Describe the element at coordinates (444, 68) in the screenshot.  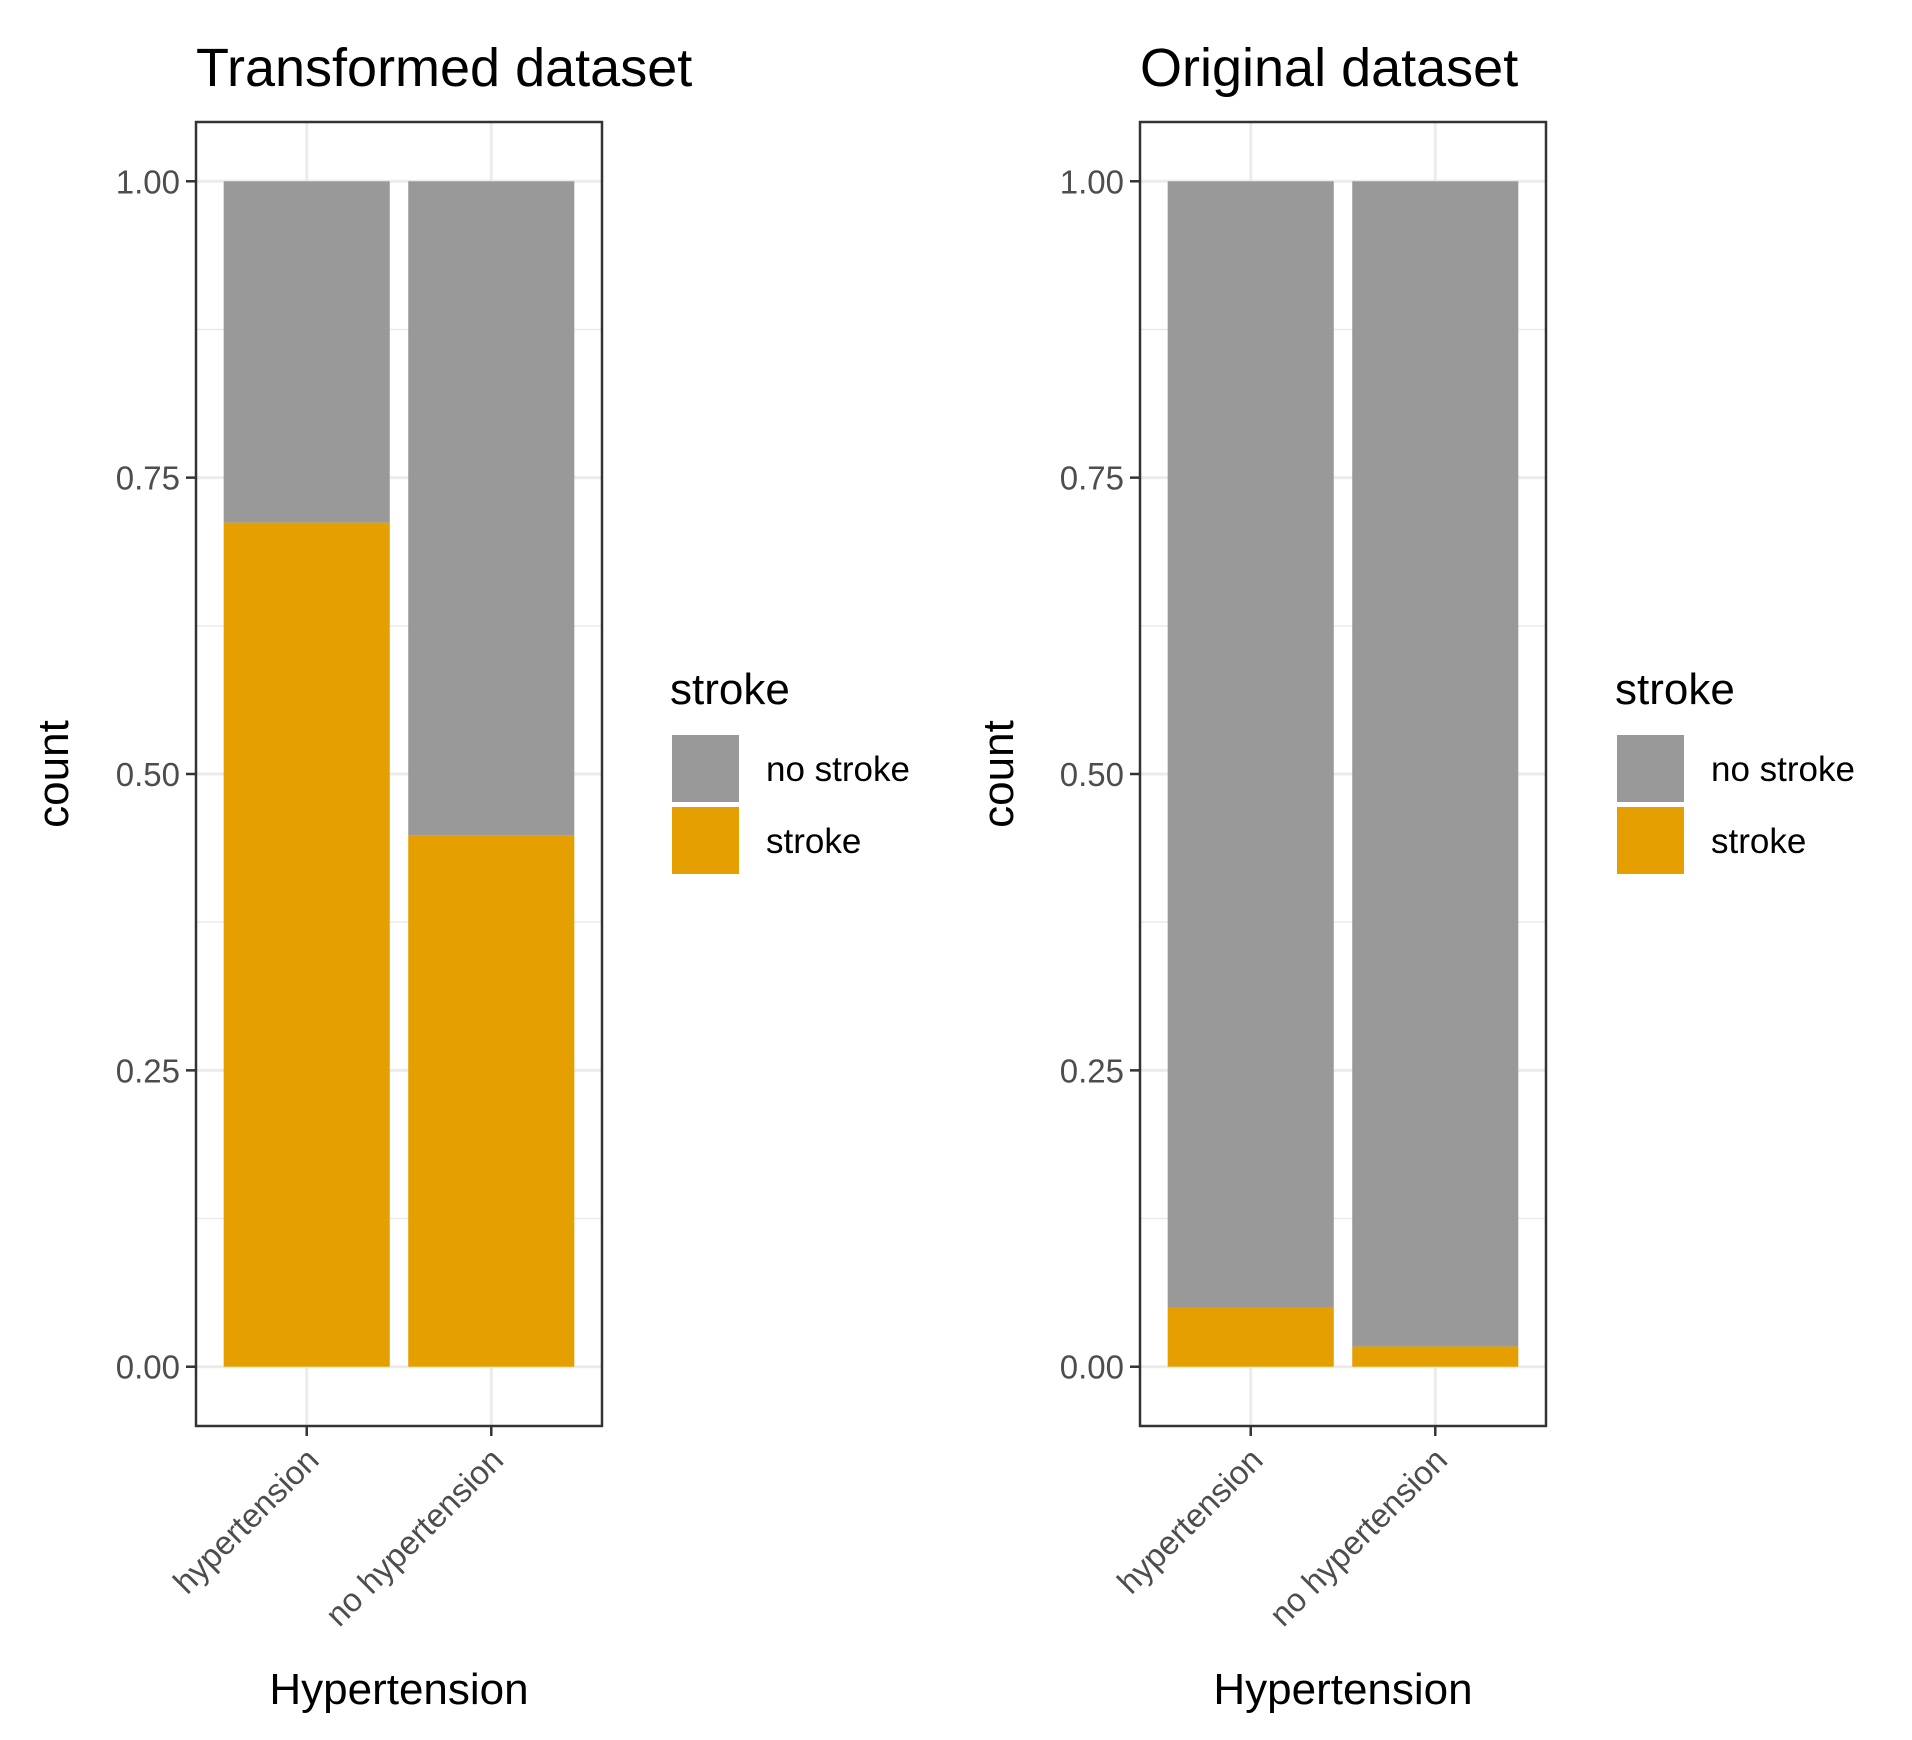
I see `chart-title: Transformed dataset` at that location.